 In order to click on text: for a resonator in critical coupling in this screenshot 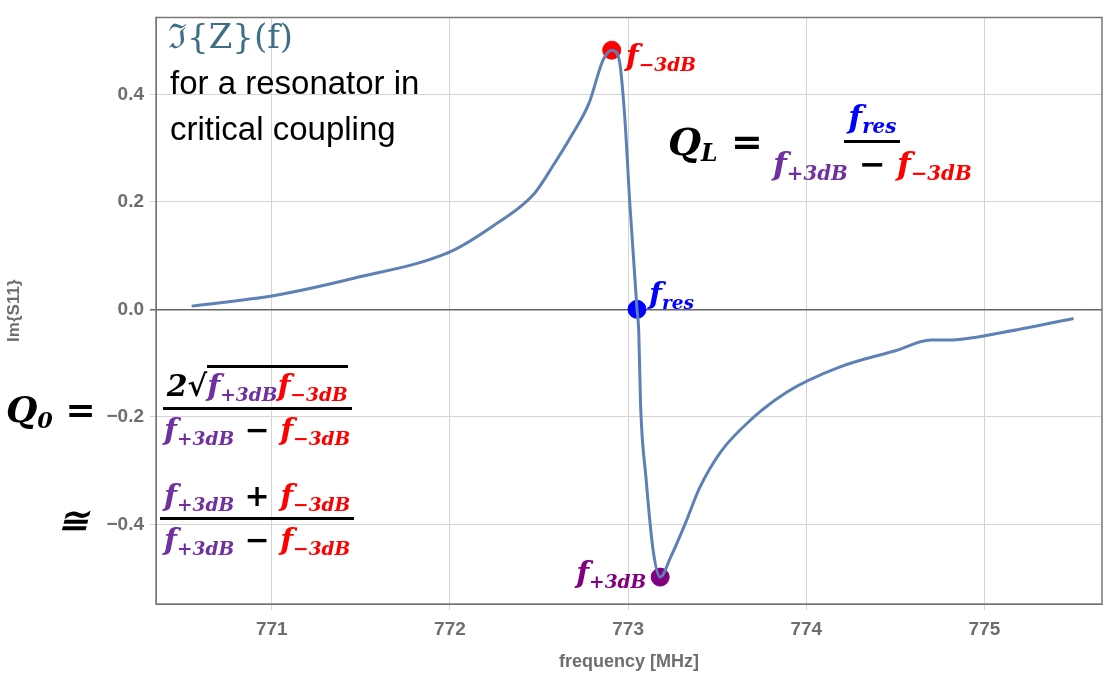, I will do `click(295, 106)`.